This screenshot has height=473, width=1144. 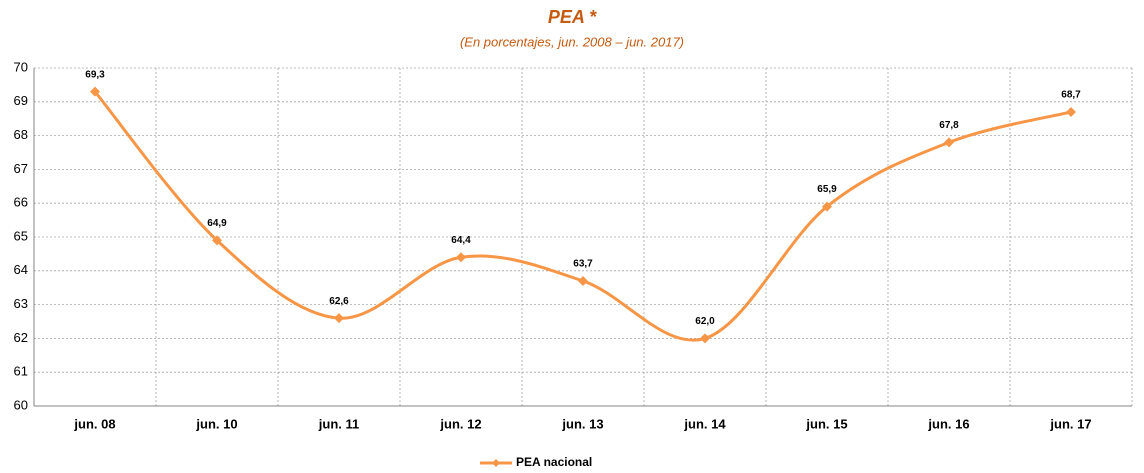 What do you see at coordinates (21, 202) in the screenshot?
I see `y-tick-label: 66` at bounding box center [21, 202].